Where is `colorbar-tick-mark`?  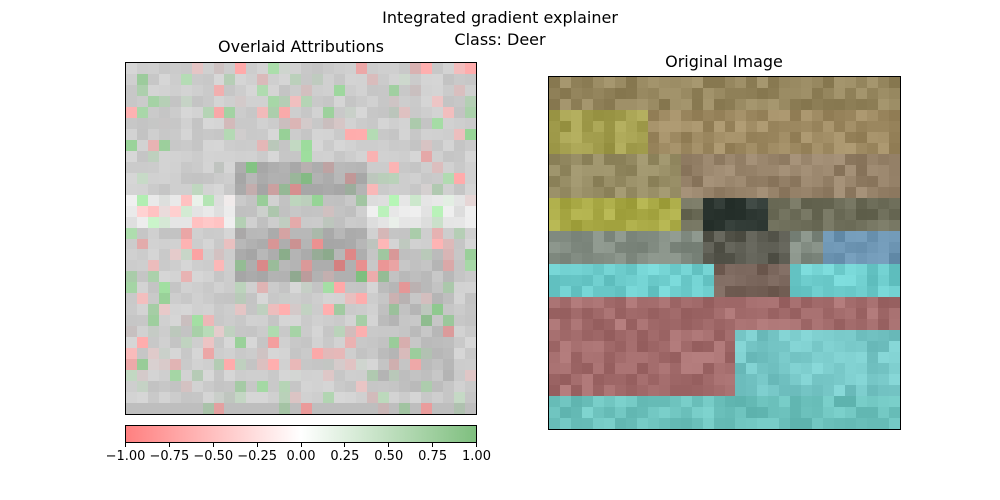
colorbar-tick-mark is located at coordinates (301, 445).